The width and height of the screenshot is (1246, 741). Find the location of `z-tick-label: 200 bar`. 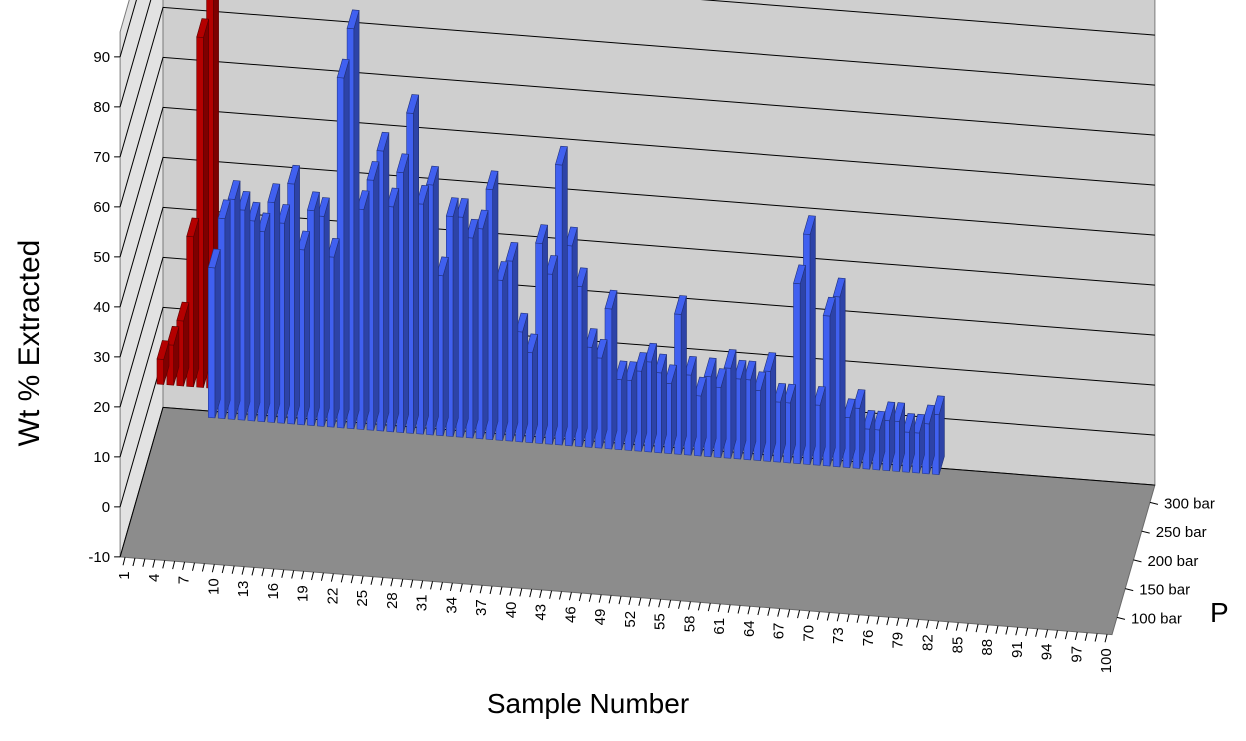

z-tick-label: 200 bar is located at coordinates (1172, 561).